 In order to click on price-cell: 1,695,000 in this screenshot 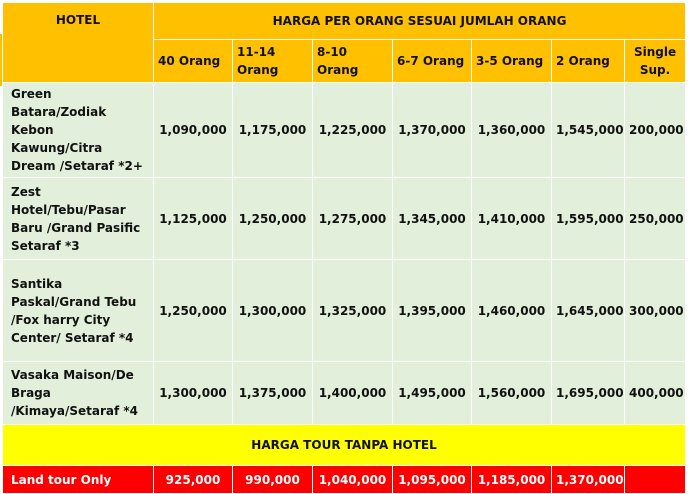, I will do `click(588, 393)`.